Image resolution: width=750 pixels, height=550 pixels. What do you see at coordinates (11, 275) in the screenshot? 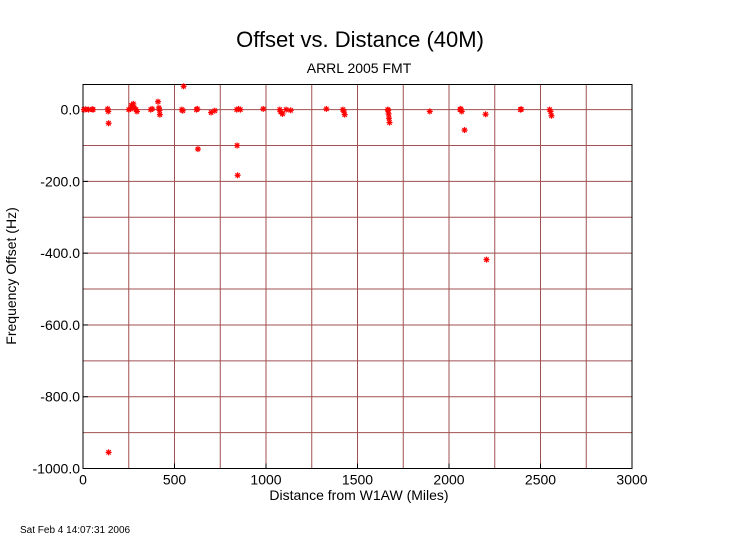
I see `y-axis-label: Frequency Offset (Hz)` at bounding box center [11, 275].